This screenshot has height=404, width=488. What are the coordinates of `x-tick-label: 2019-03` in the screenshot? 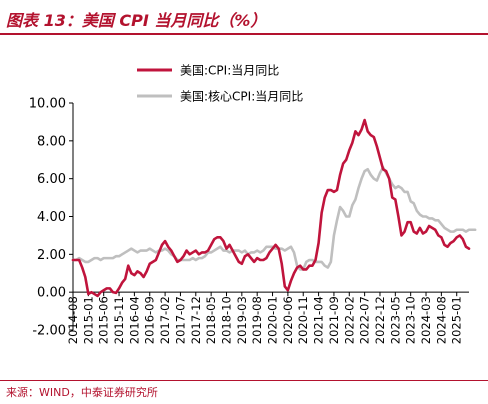 It's located at (242, 320).